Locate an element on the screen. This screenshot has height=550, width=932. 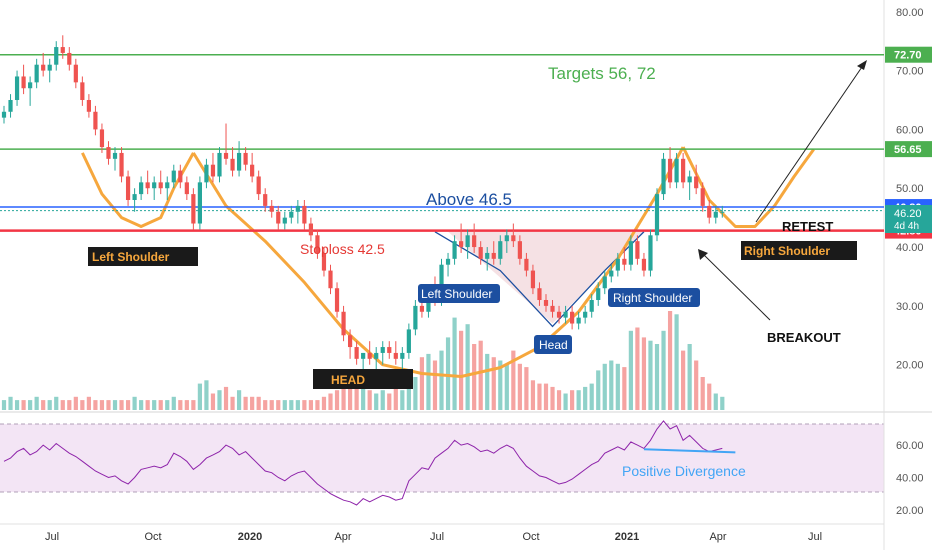
right-shoulder-label: Right Shoulder is located at coordinates (799, 250).